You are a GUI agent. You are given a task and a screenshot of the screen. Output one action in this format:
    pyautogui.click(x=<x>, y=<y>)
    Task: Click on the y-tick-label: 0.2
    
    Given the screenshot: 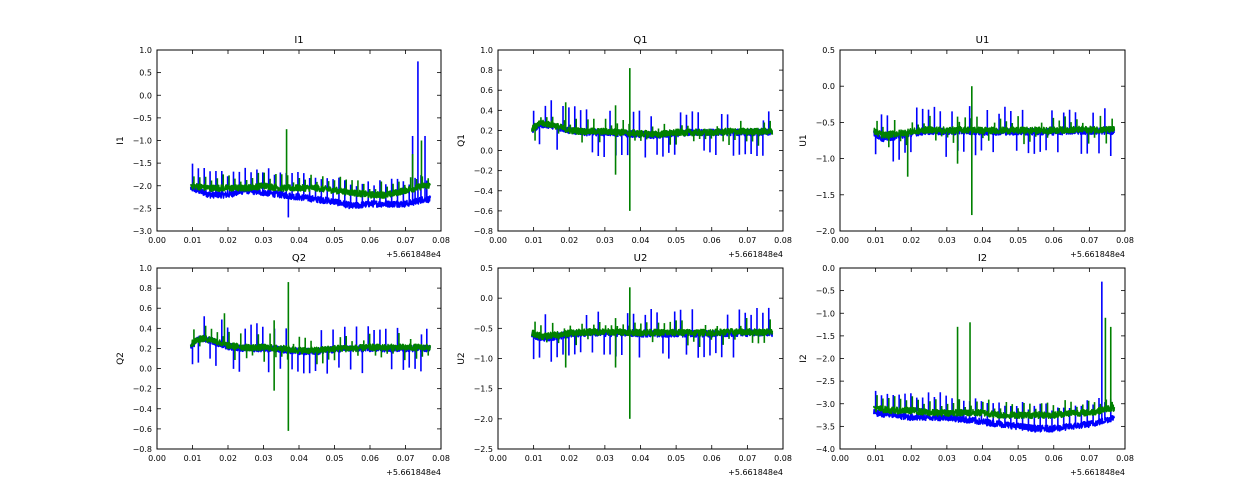 What is the action you would take?
    pyautogui.click(x=486, y=130)
    